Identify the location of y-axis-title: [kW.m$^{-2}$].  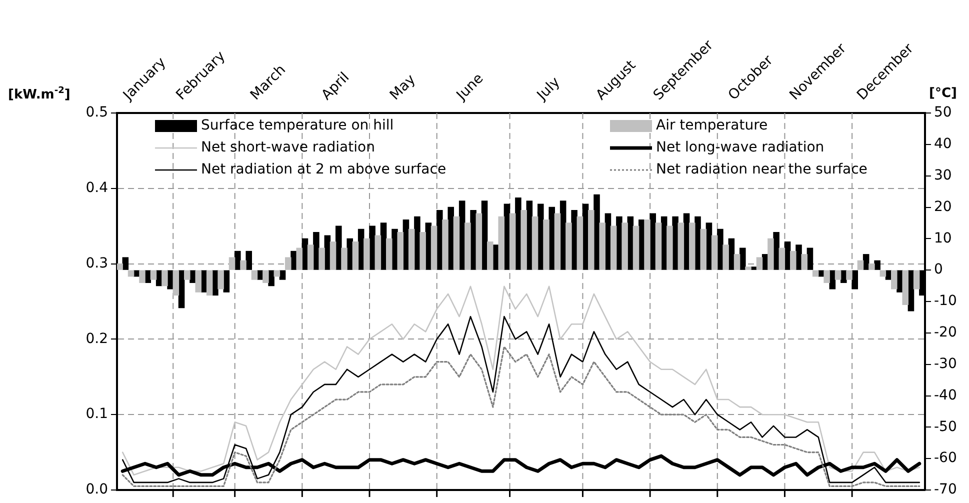
(39, 94).